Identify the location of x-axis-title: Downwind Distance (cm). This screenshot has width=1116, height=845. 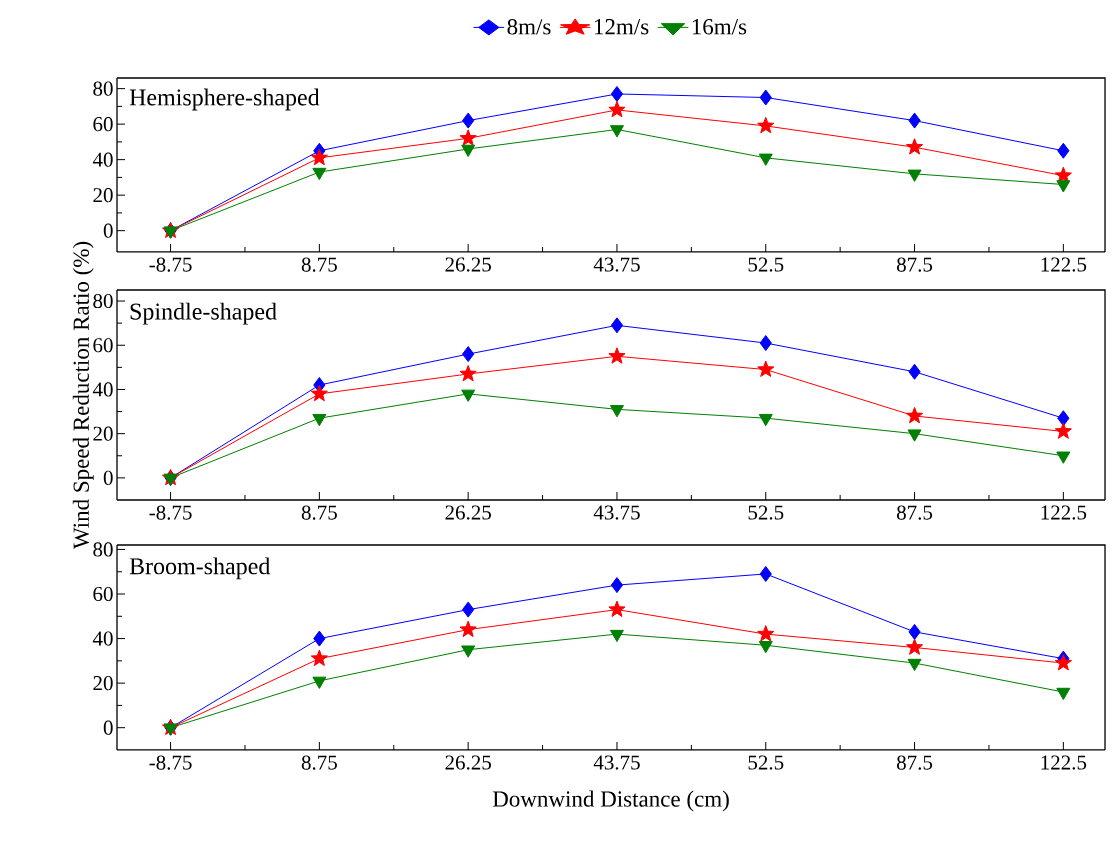
(610, 801).